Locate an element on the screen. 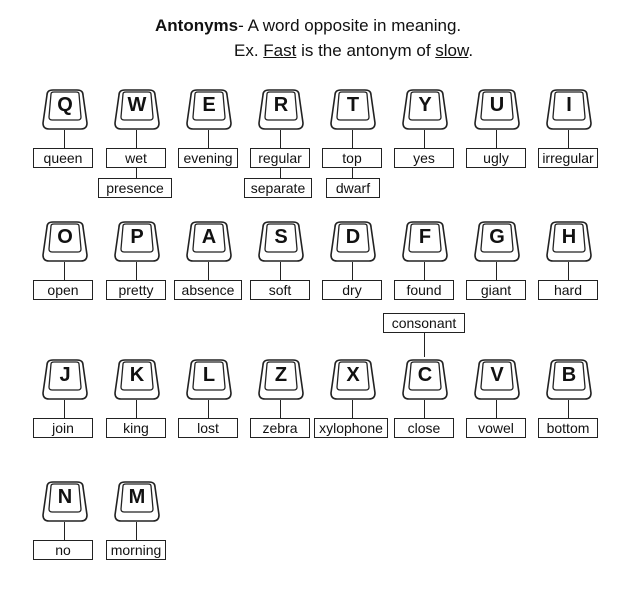  key-letter: W is located at coordinates (137, 105).